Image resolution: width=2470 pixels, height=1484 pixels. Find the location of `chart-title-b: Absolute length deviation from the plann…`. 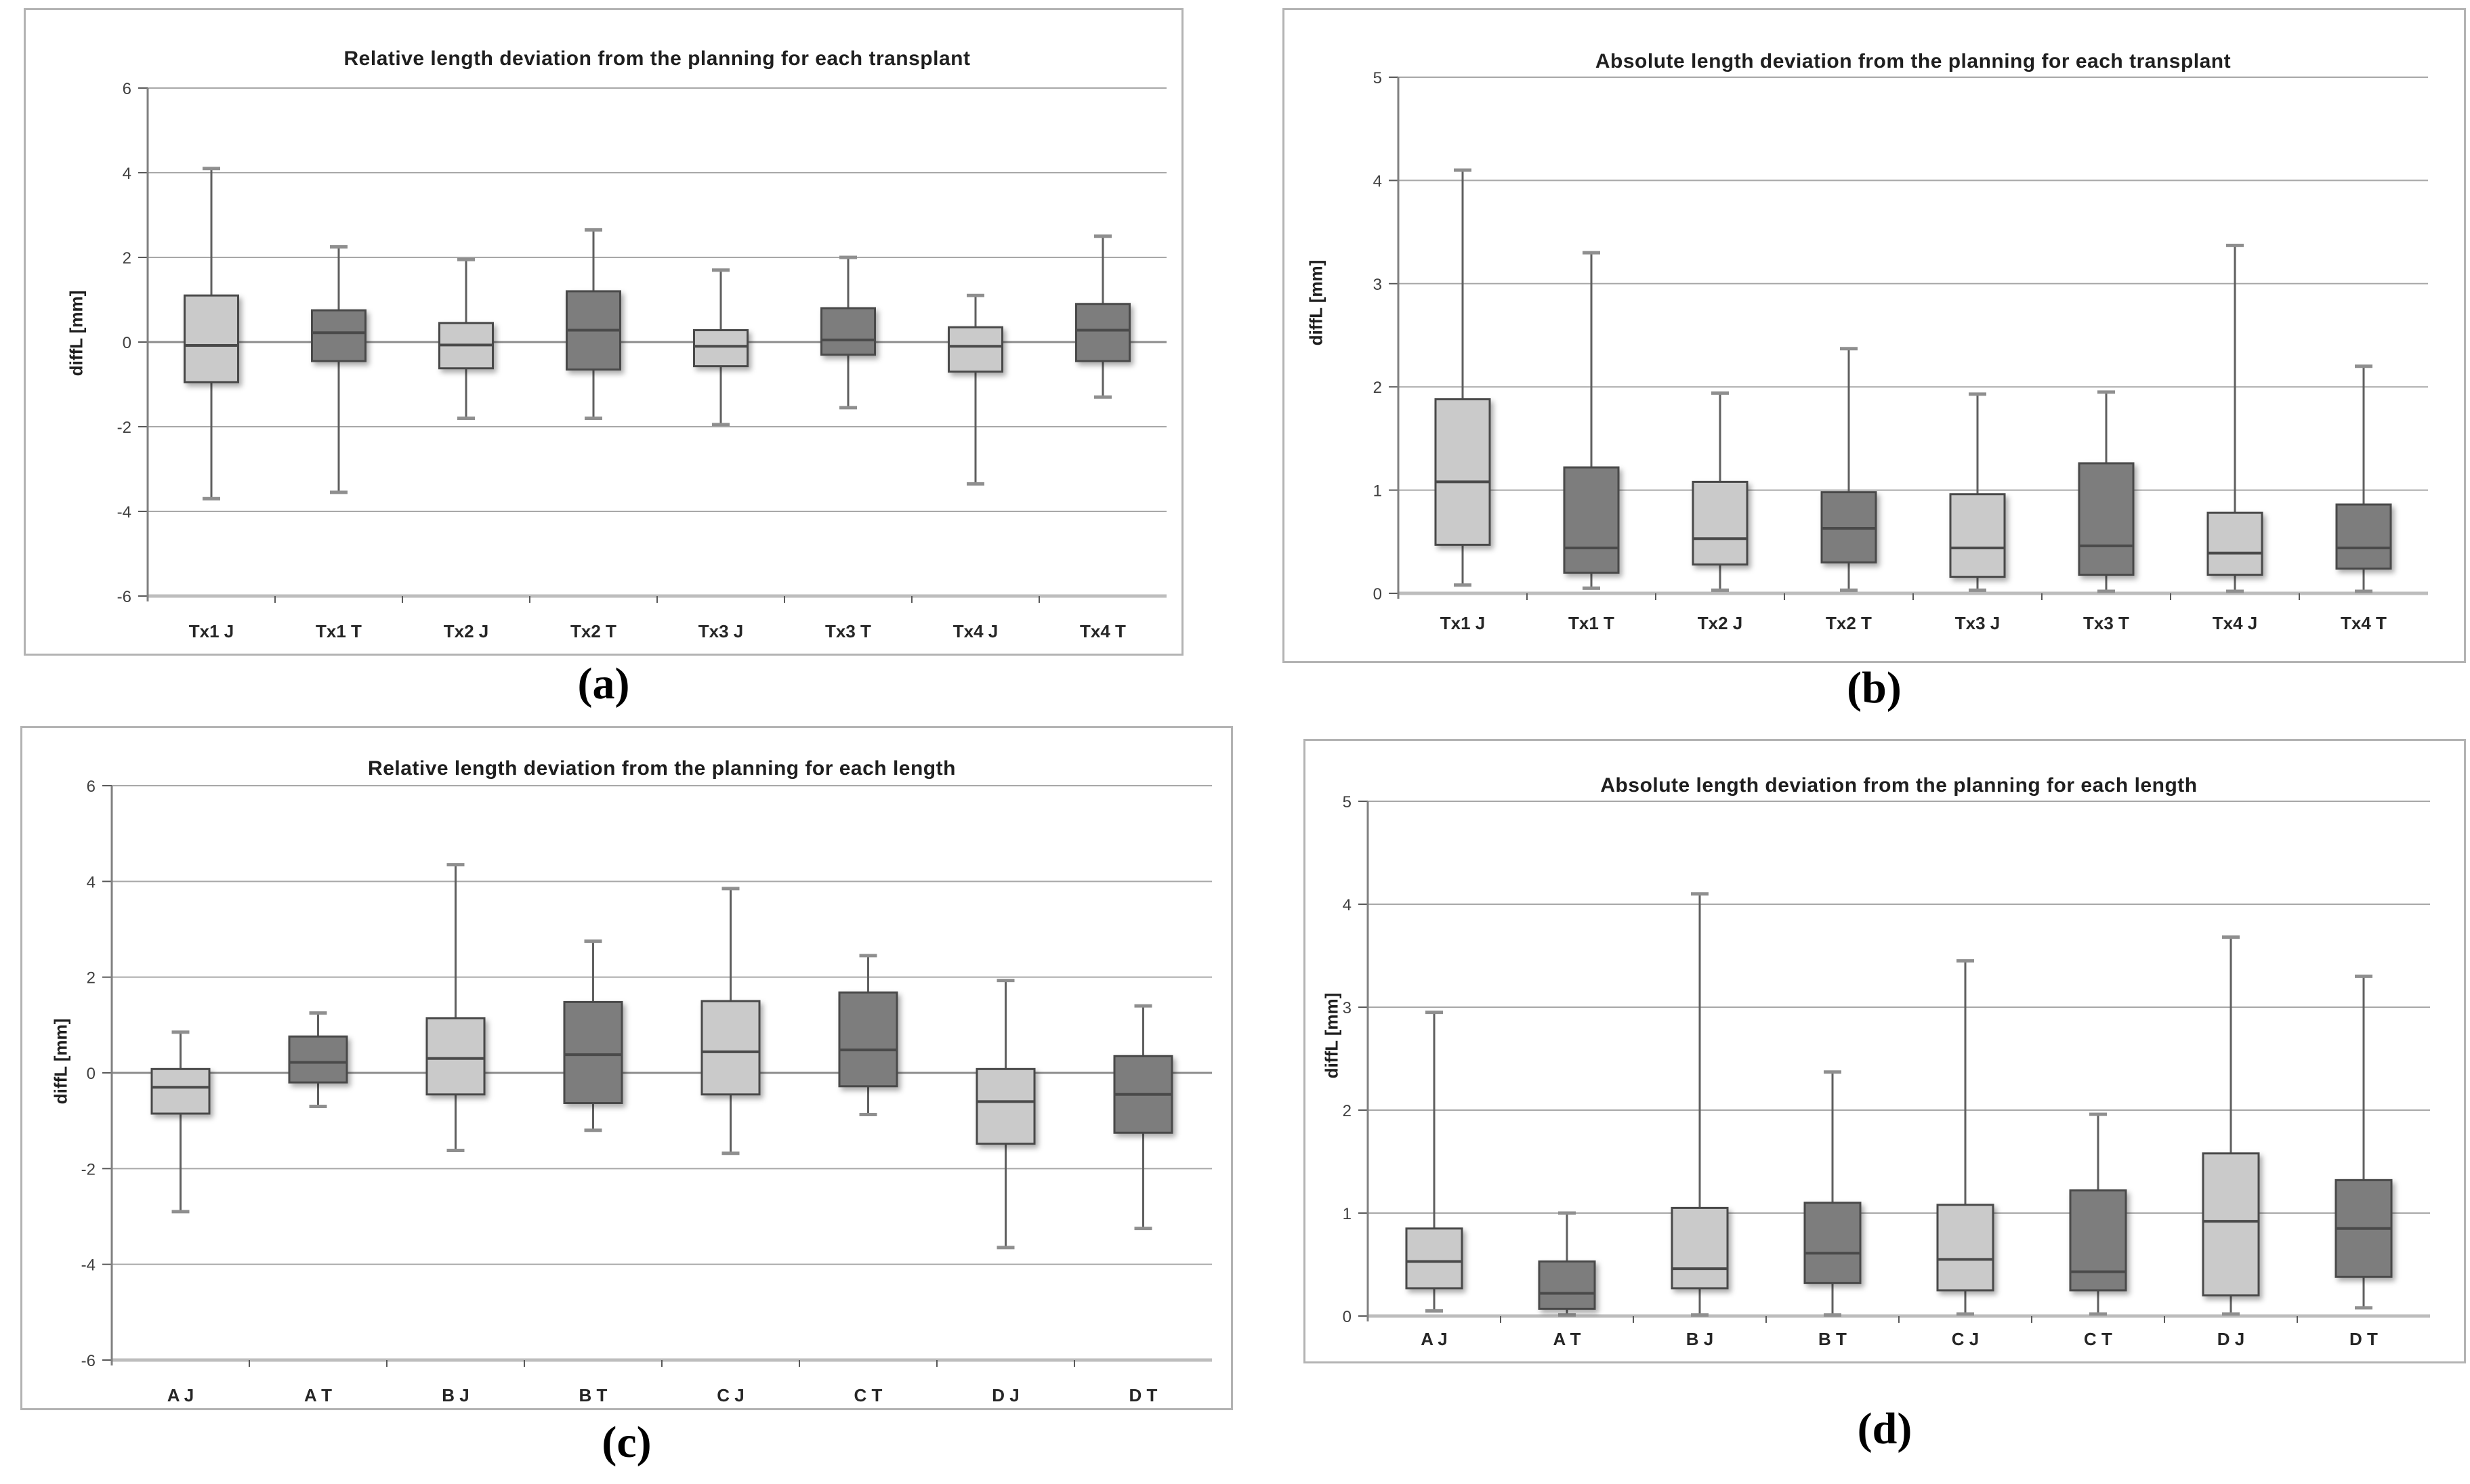

chart-title-b: Absolute length deviation from the plann… is located at coordinates (1914, 61).